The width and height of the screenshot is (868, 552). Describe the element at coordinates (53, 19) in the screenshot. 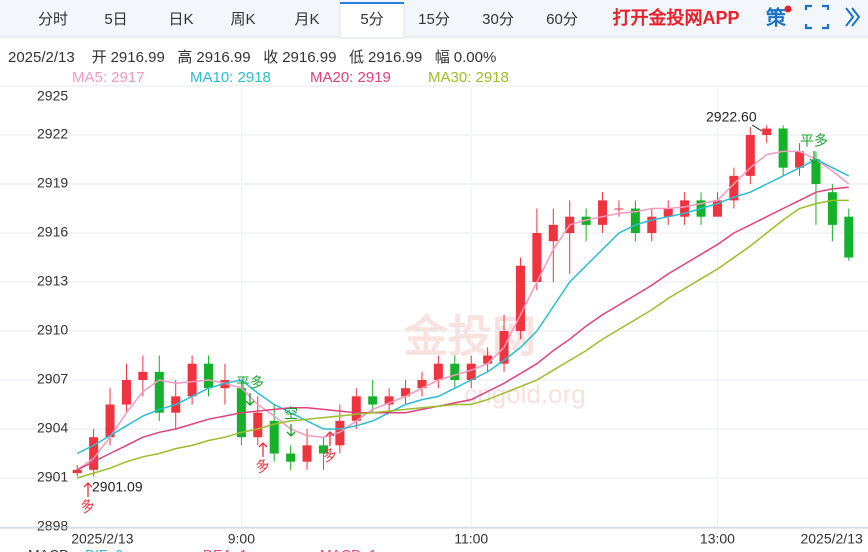

I see `tab: 分时` at that location.